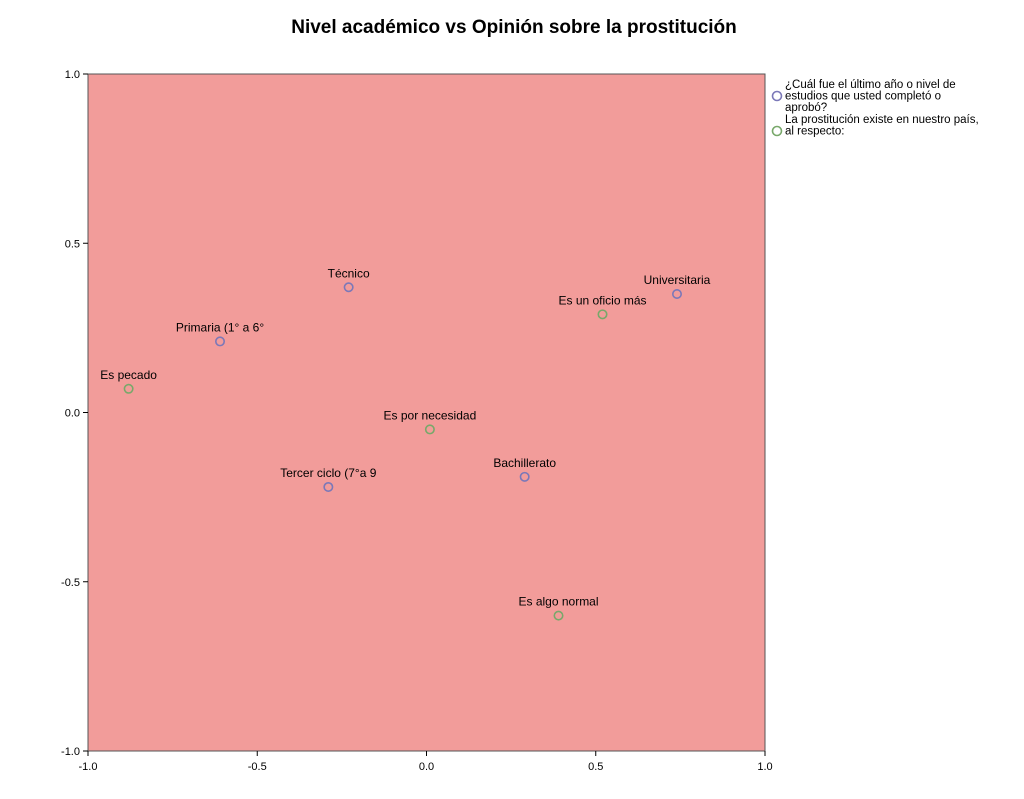  I want to click on y-tick-label: 0.0, so click(72, 414).